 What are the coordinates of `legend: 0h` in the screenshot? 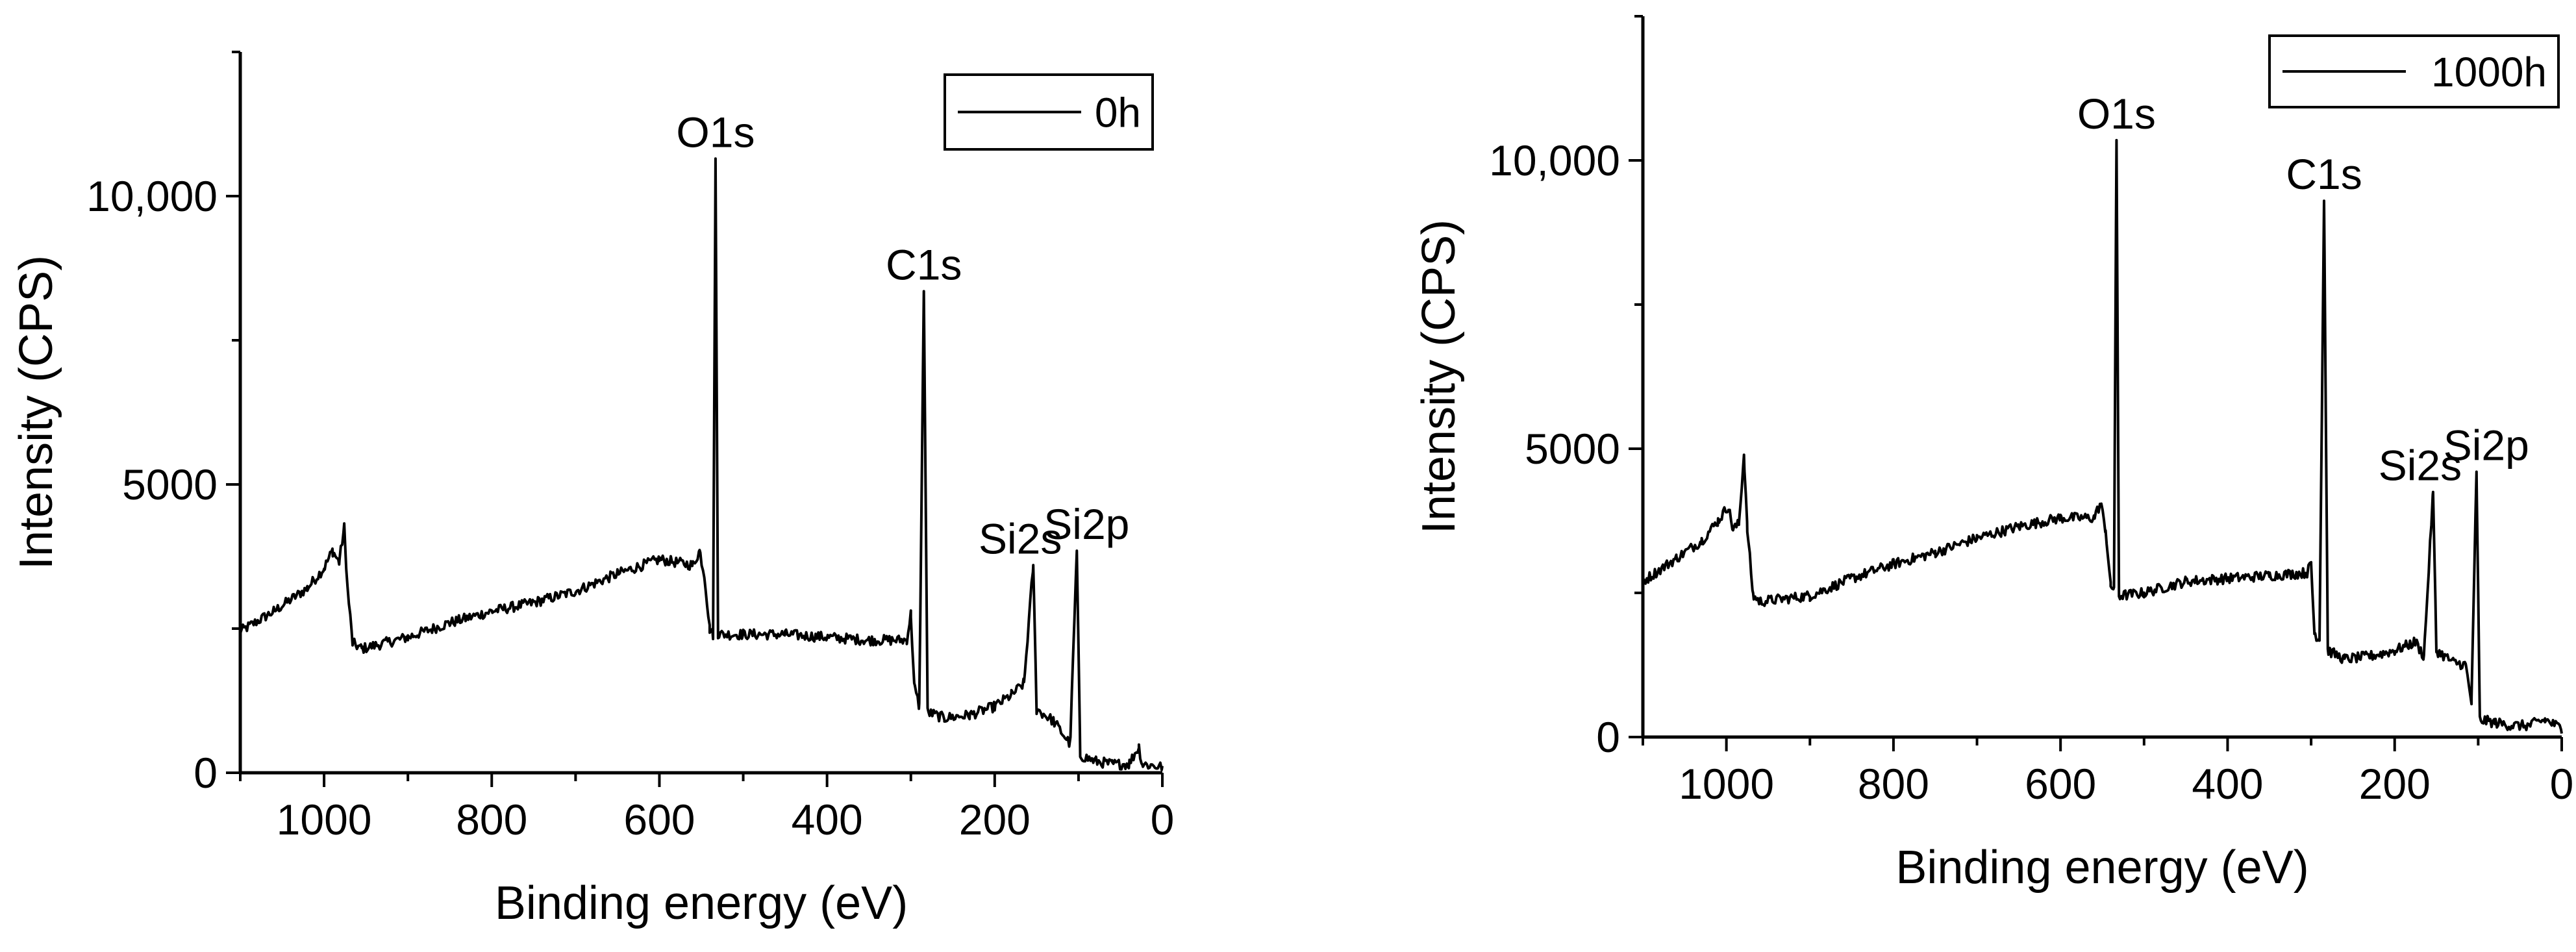 It's located at (1049, 112).